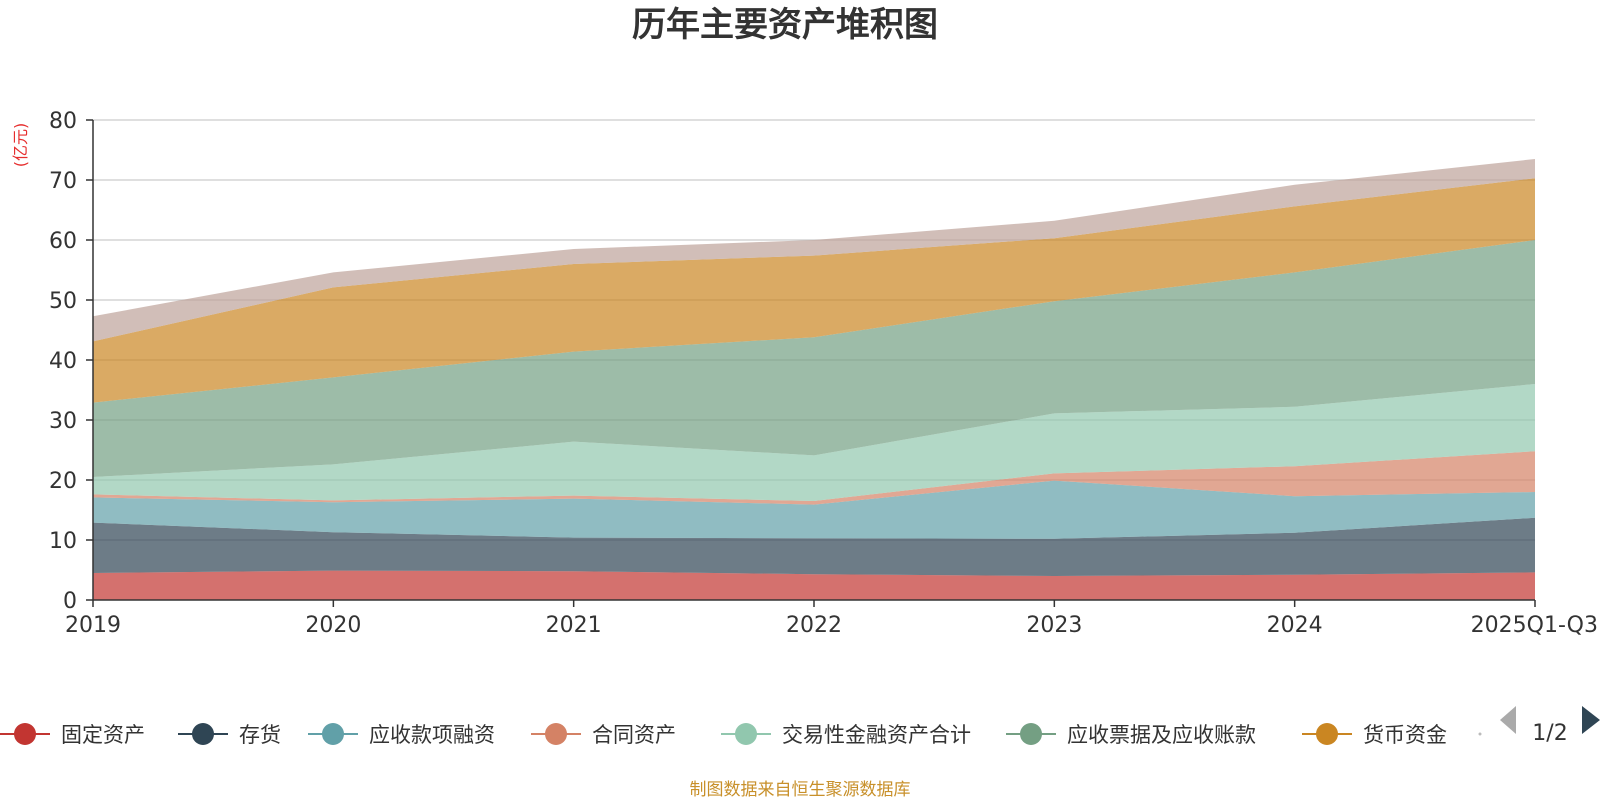 The height and width of the screenshot is (800, 1600). Describe the element at coordinates (1295, 625) in the screenshot. I see `x-tick-label: 2024` at that location.